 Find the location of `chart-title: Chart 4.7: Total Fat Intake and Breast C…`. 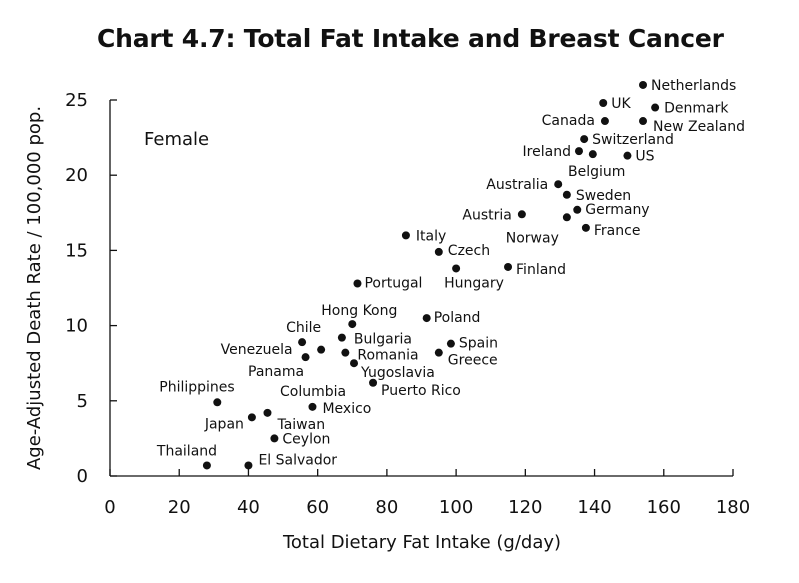

chart-title: Chart 4.7: Total Fat Intake and Breast C… is located at coordinates (410, 38).